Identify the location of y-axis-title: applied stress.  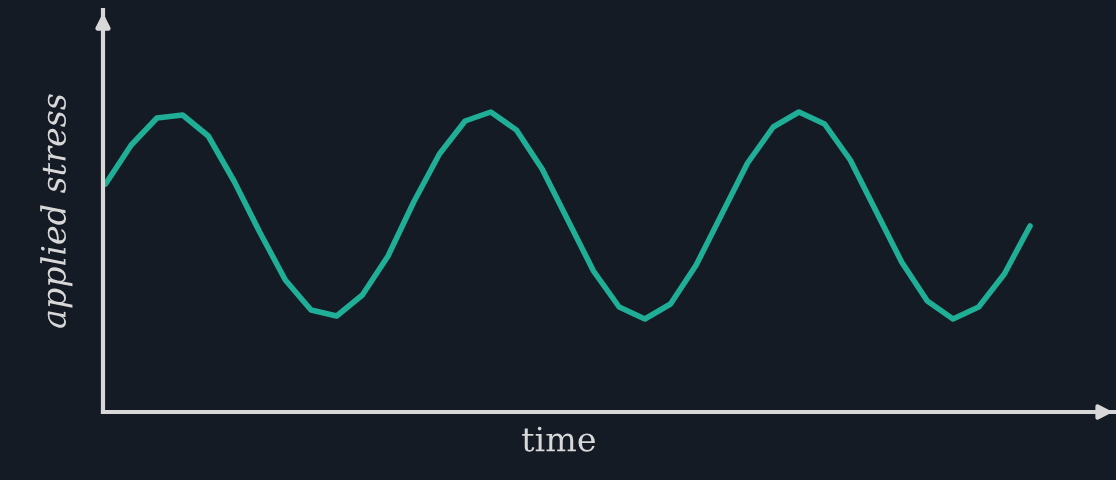
(56, 211).